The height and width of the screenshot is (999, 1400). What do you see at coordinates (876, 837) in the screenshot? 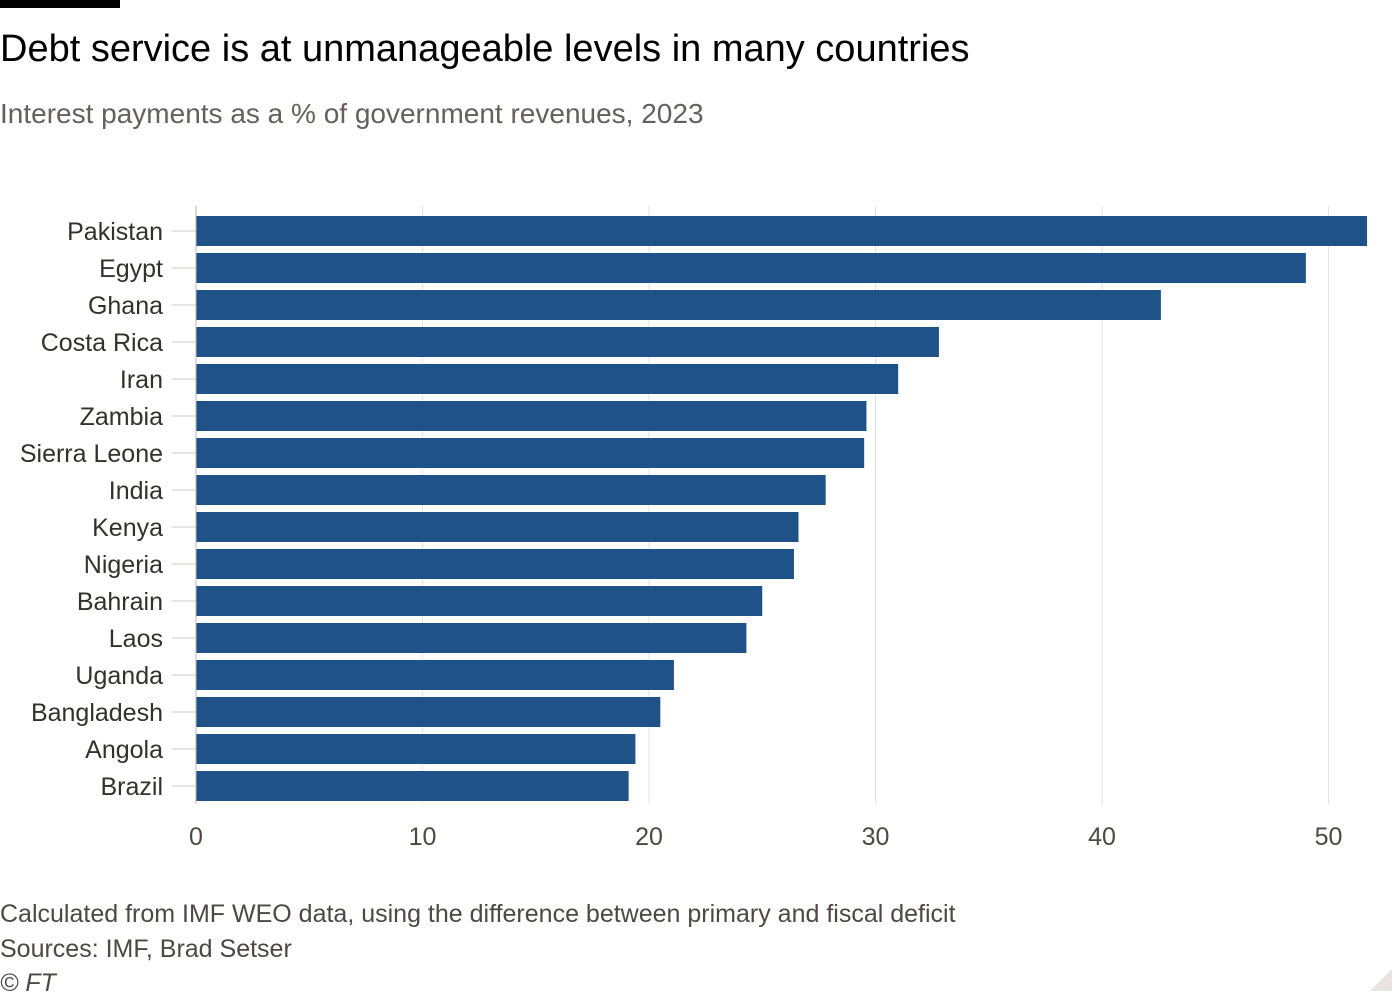
I see `x-tick-label: 30` at bounding box center [876, 837].